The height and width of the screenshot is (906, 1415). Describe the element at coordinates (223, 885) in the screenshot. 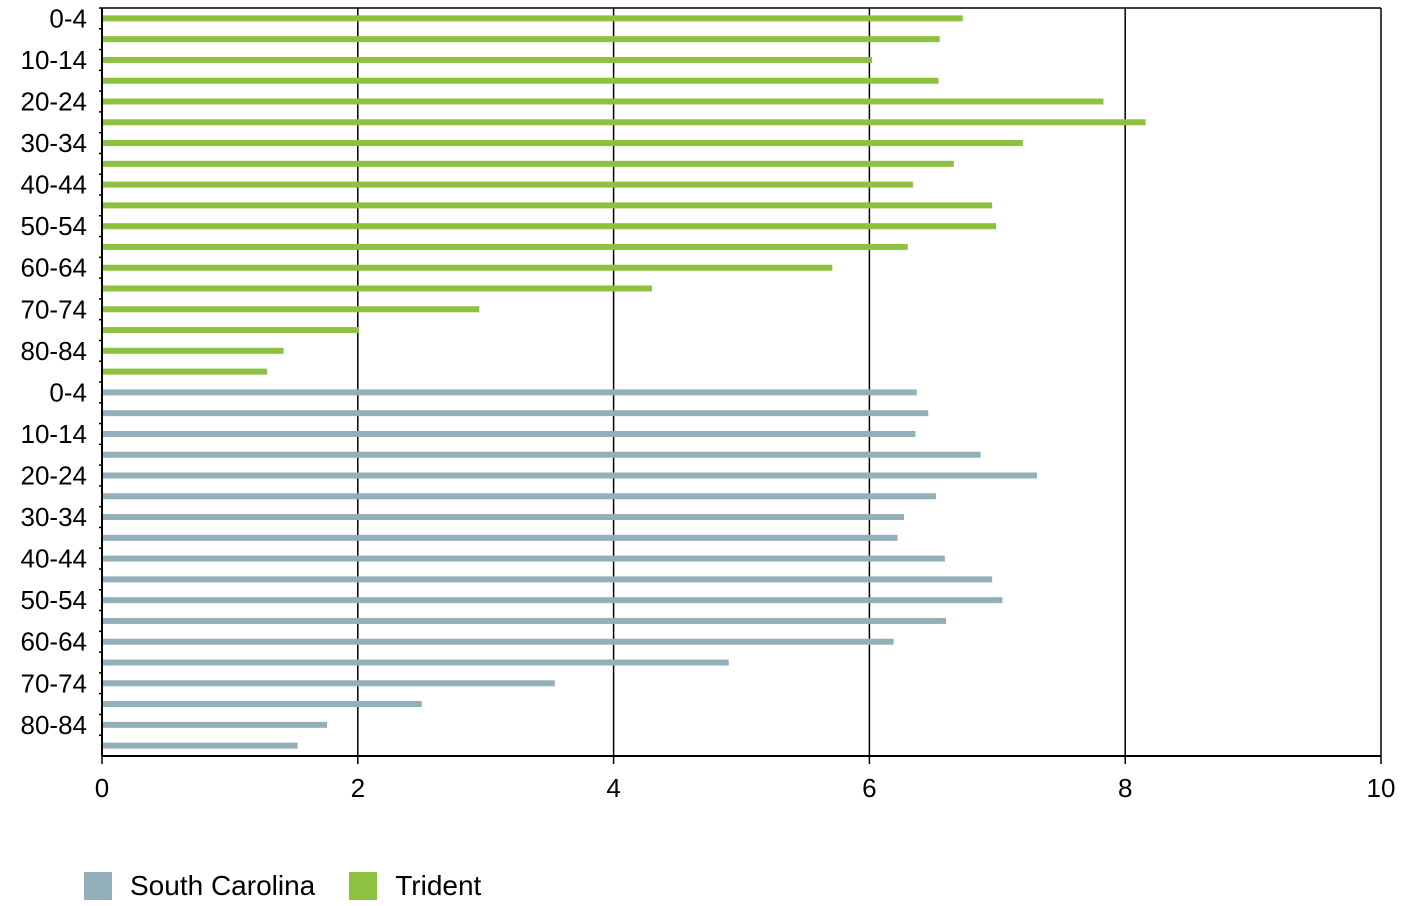

I see `legend-label-south-carolina: South Carolina` at that location.